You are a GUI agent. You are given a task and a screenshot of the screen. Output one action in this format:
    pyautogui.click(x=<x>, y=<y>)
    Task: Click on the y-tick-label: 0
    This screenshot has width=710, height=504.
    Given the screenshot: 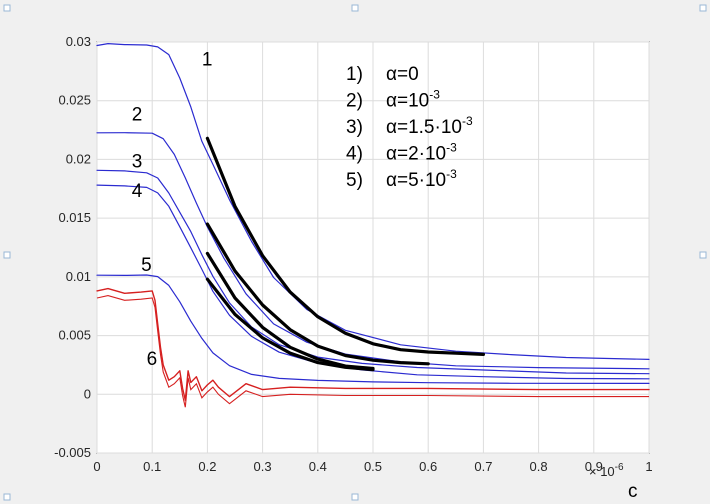 What is the action you would take?
    pyautogui.click(x=87, y=393)
    